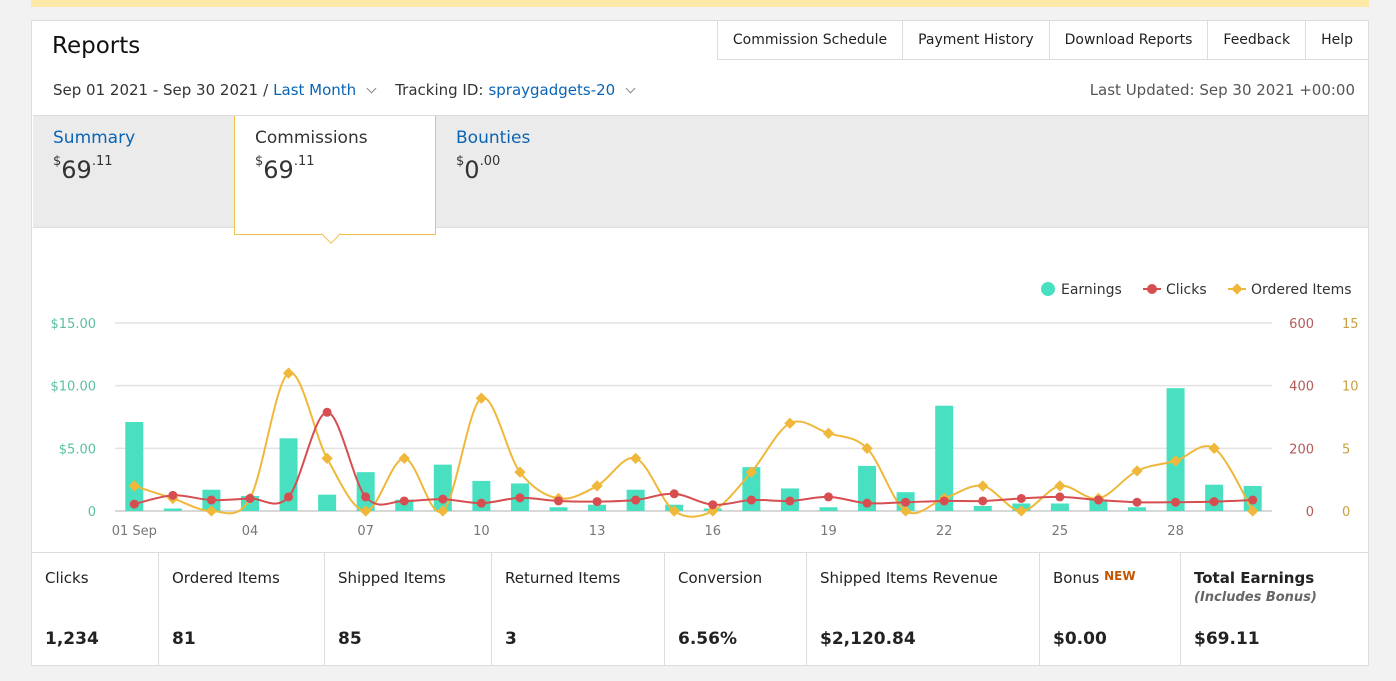 The image size is (1396, 681). What do you see at coordinates (1301, 324) in the screenshot?
I see `y-right-clicks-tick-label: 600` at bounding box center [1301, 324].